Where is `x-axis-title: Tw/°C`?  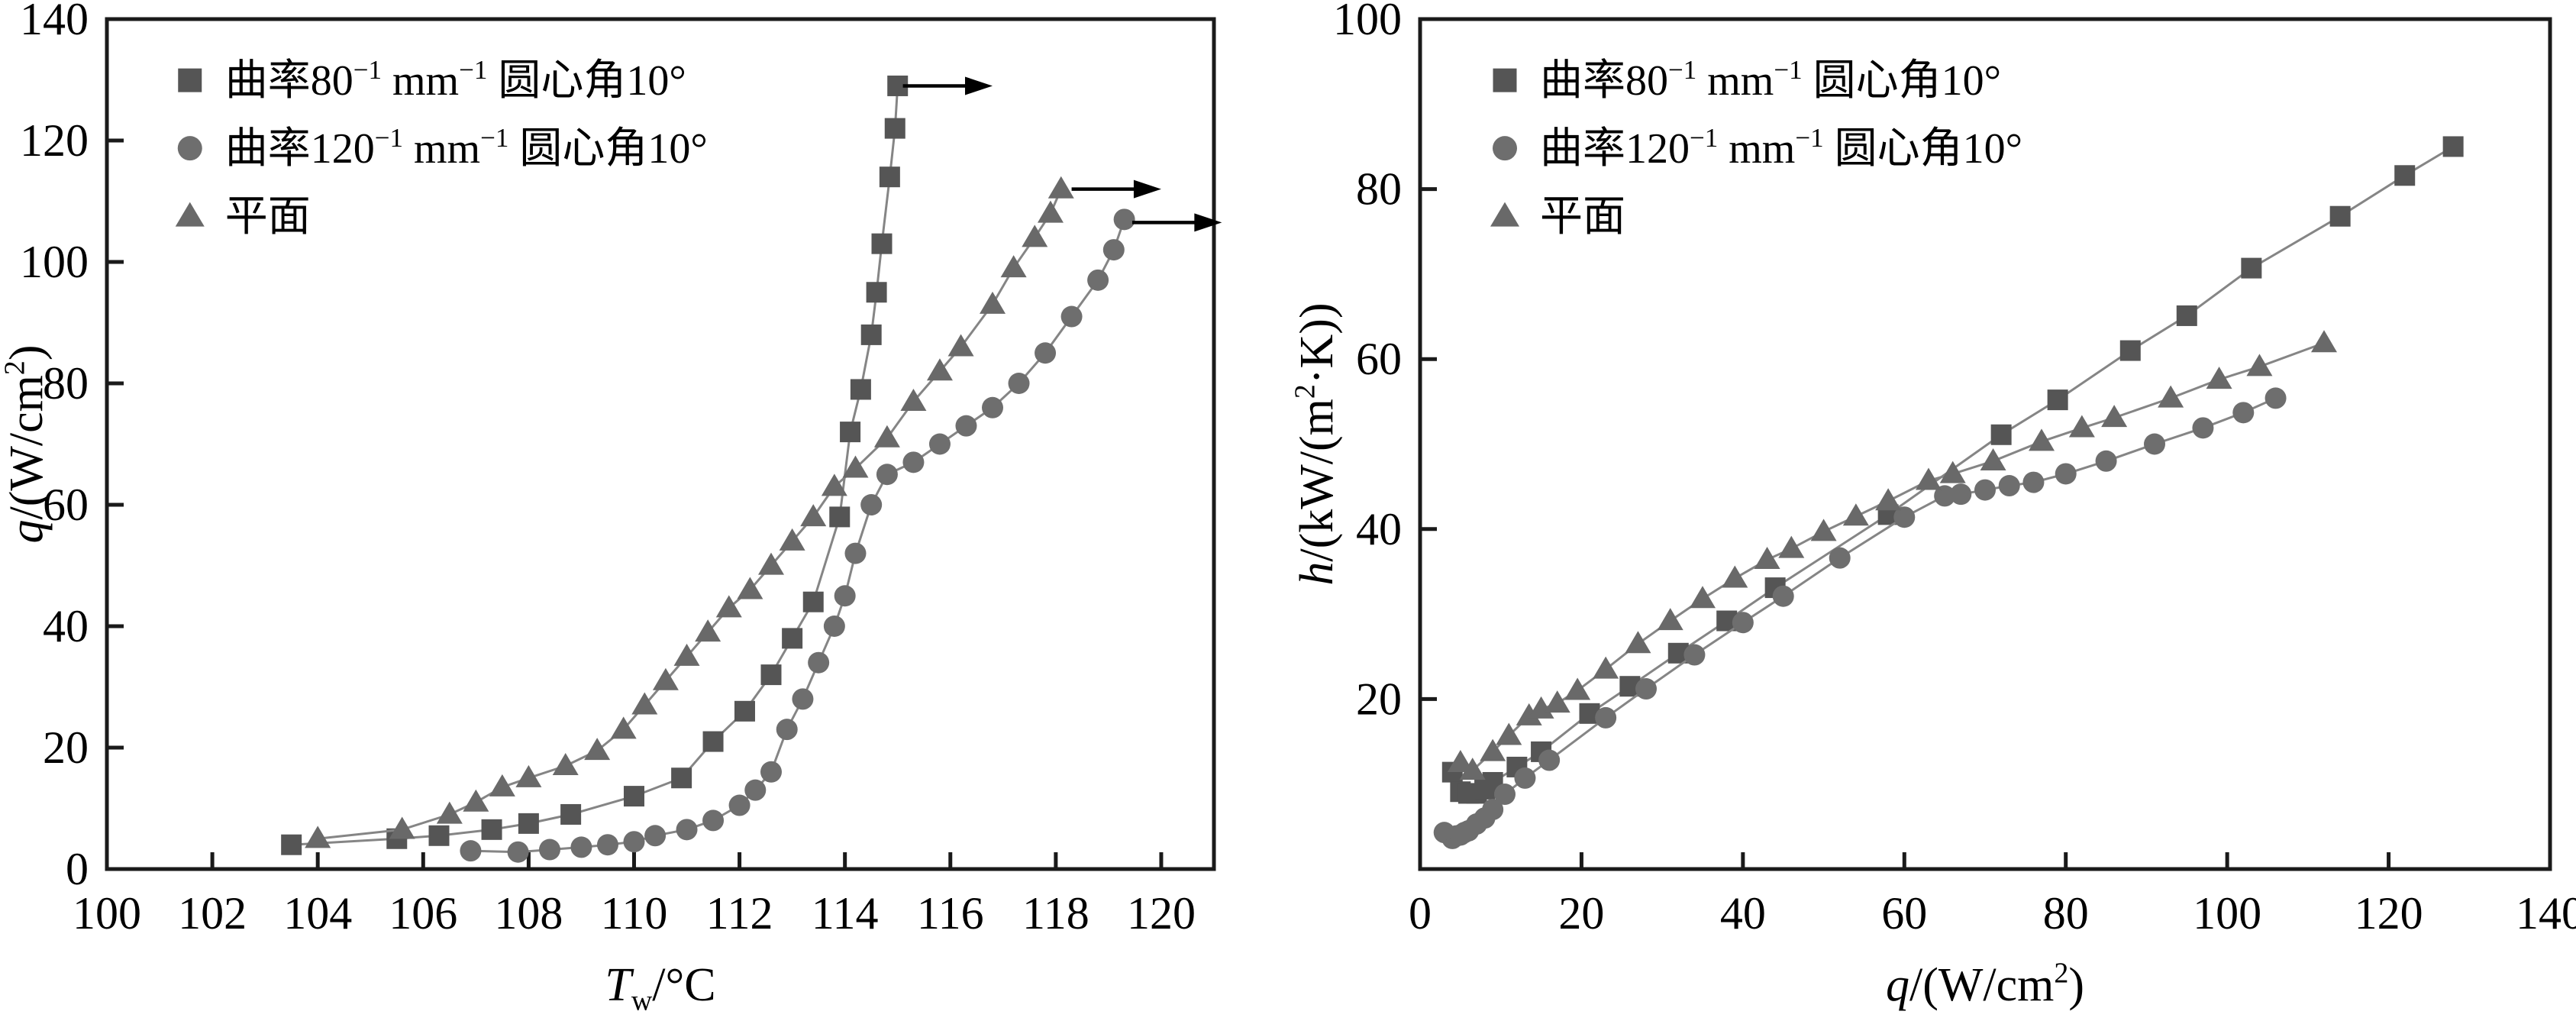
x-axis-title: Tw/°C is located at coordinates (660, 987).